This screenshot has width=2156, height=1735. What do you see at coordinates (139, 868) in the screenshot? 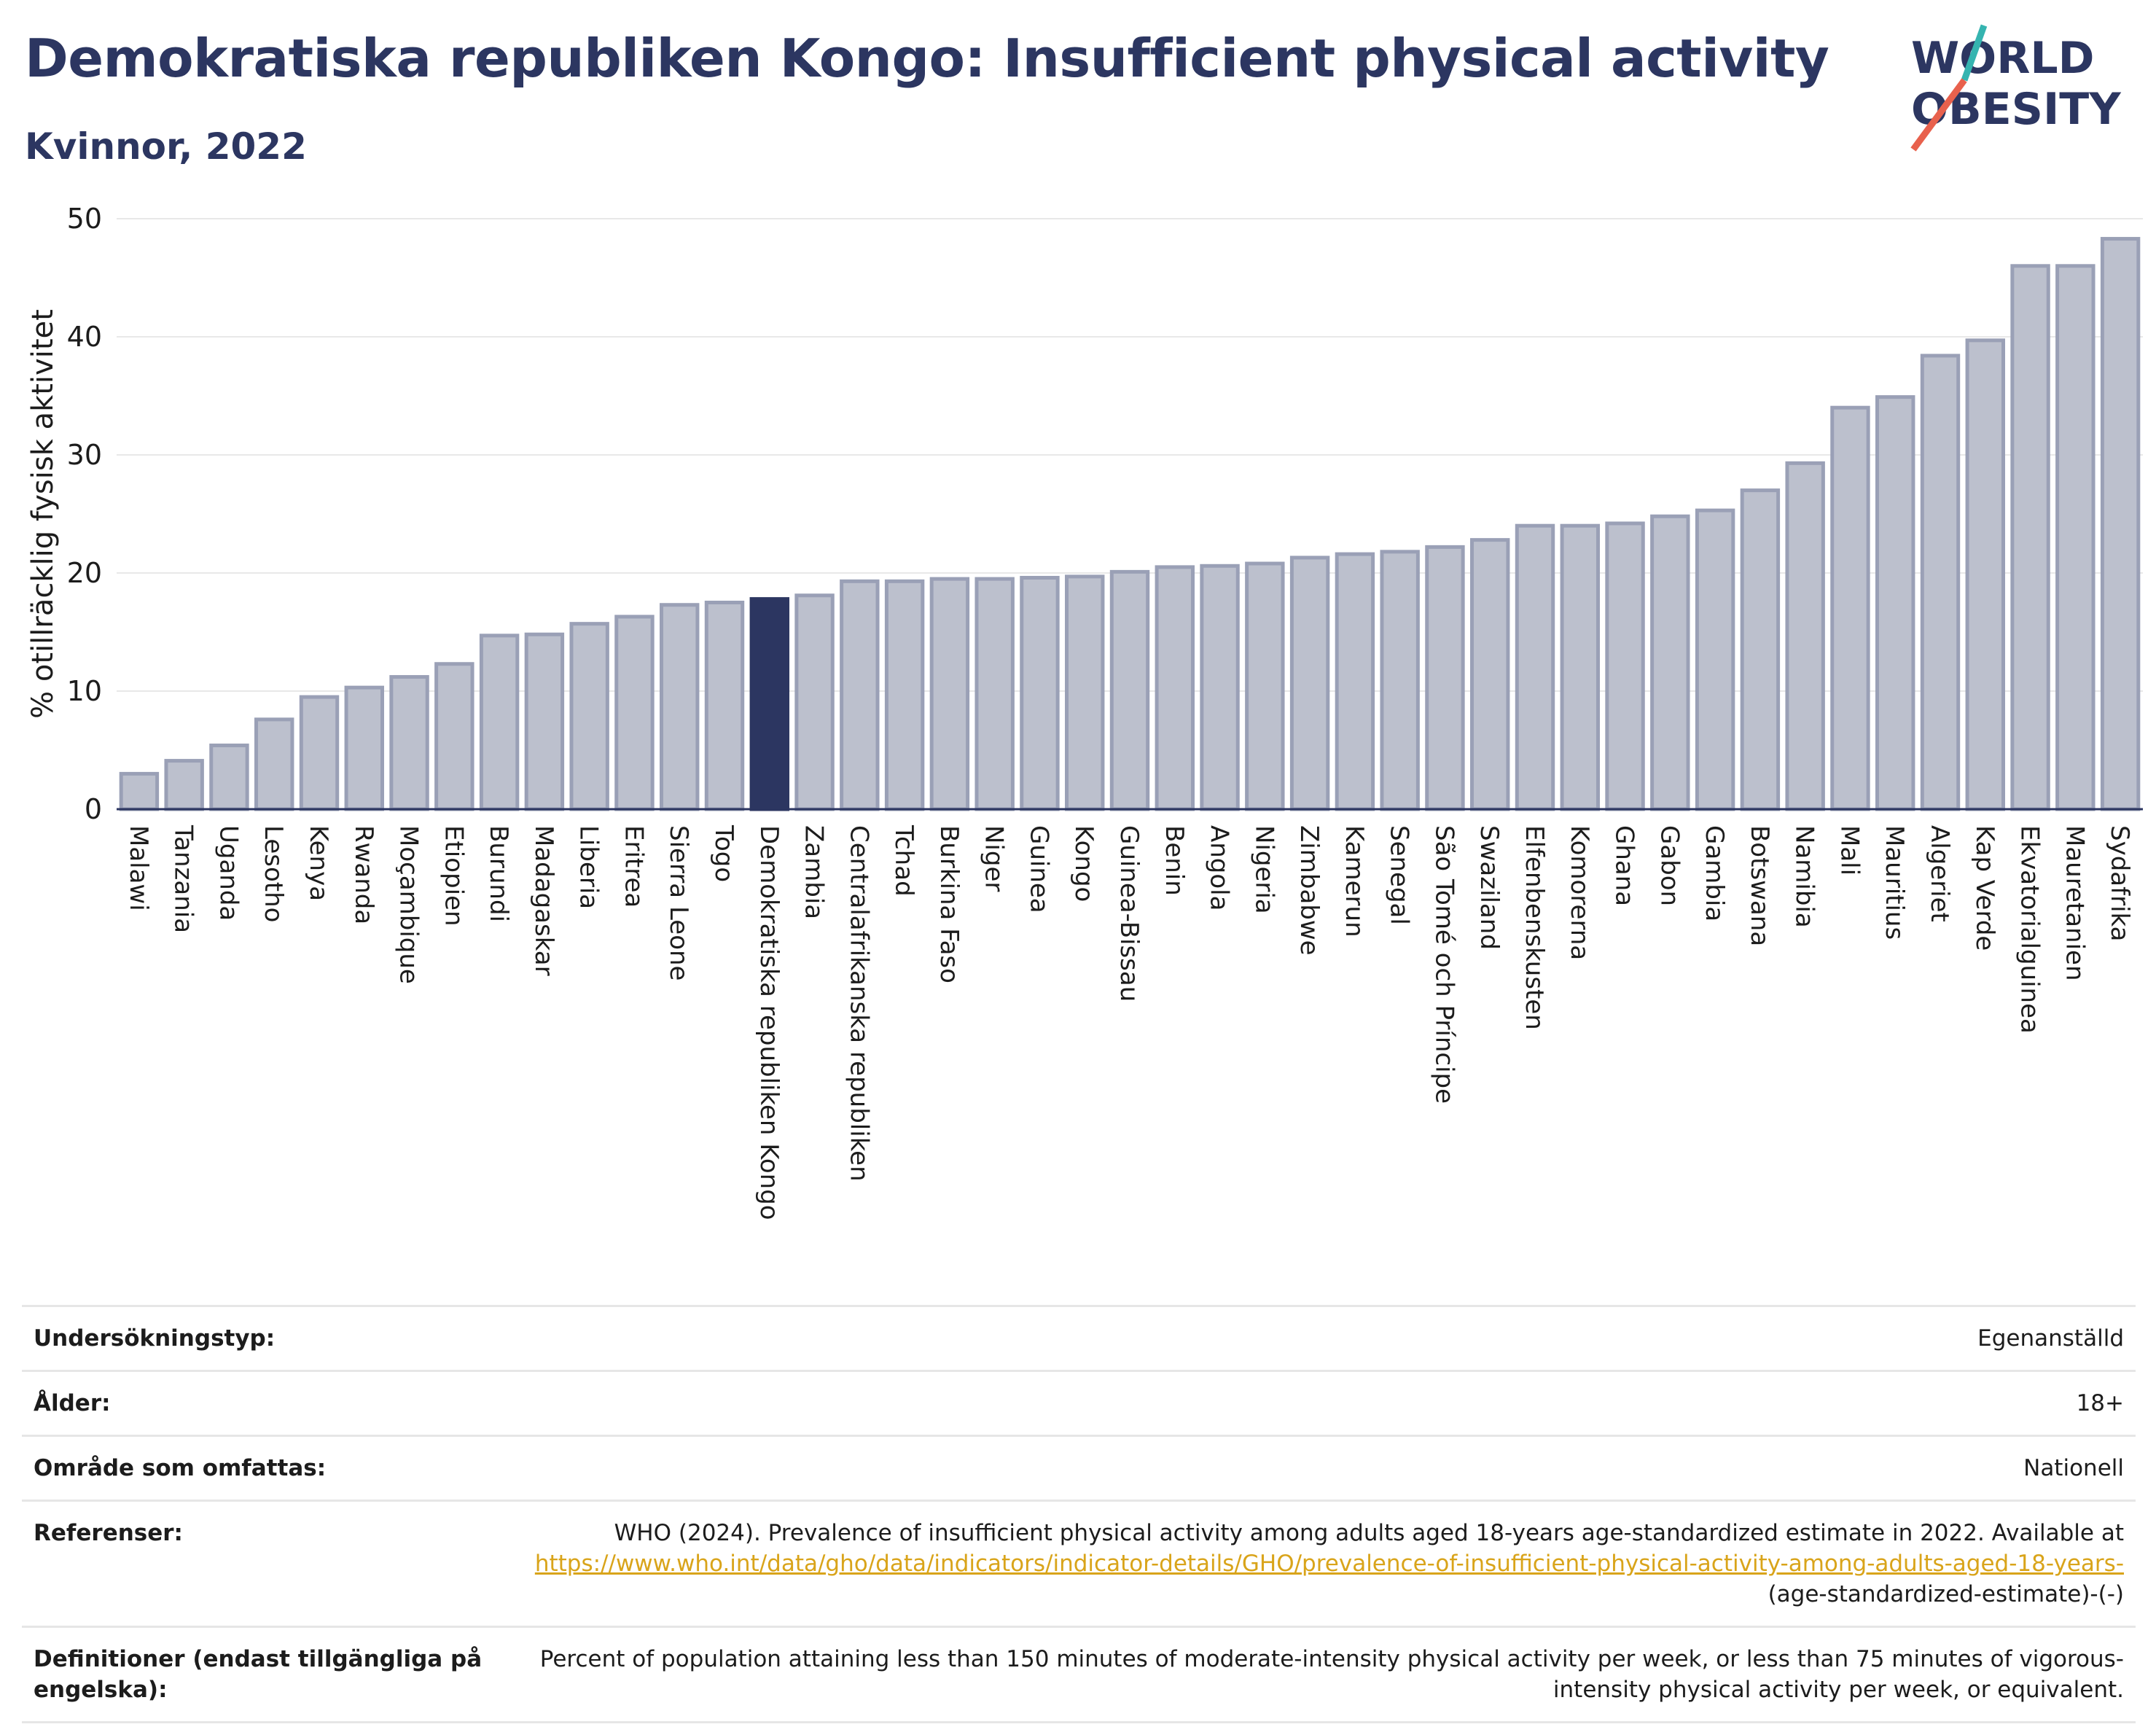
I see `x-tick-label: Malawi` at bounding box center [139, 868].